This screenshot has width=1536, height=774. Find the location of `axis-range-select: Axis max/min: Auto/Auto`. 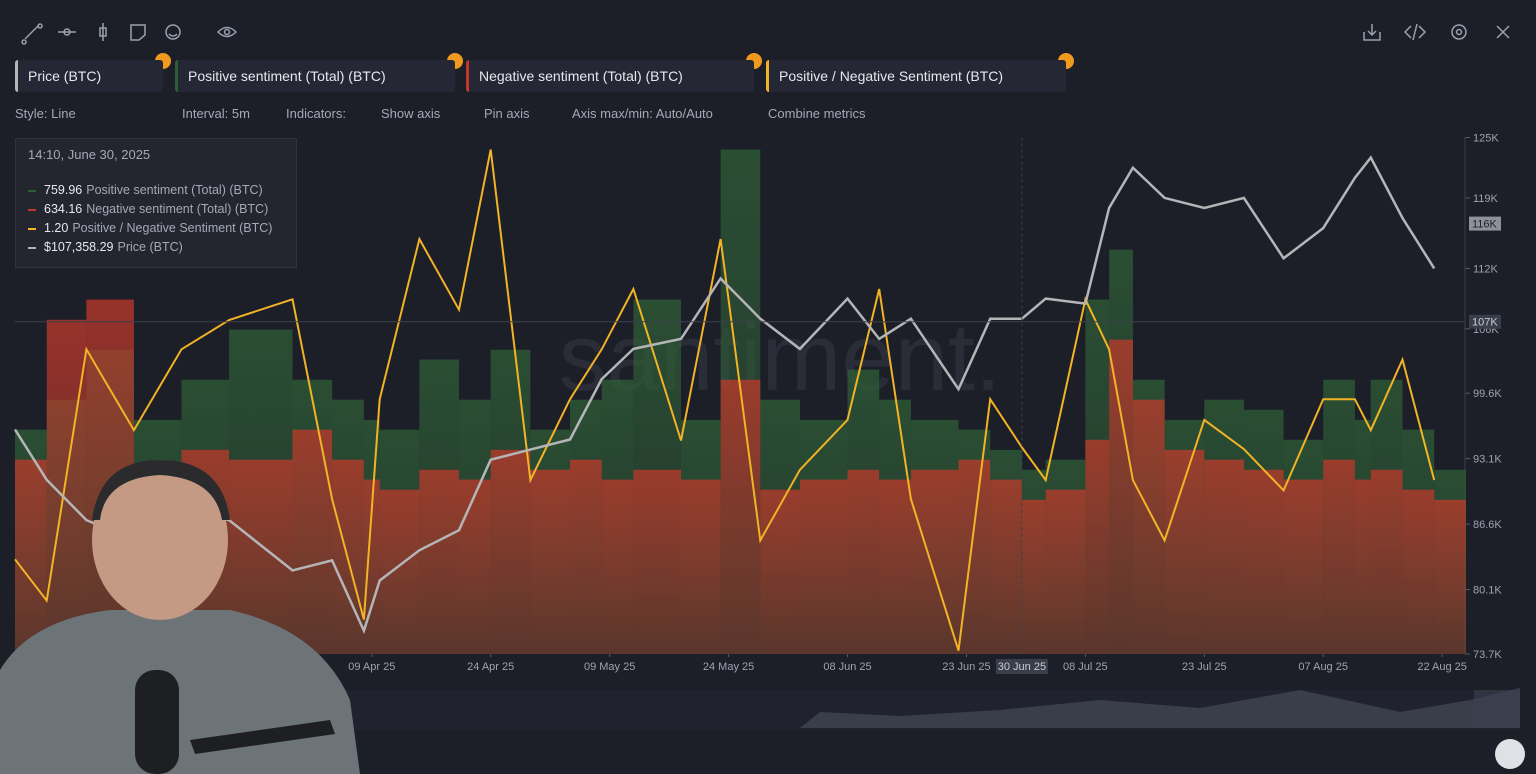

axis-range-select: Axis max/min: Auto/Auto is located at coordinates (642, 113).